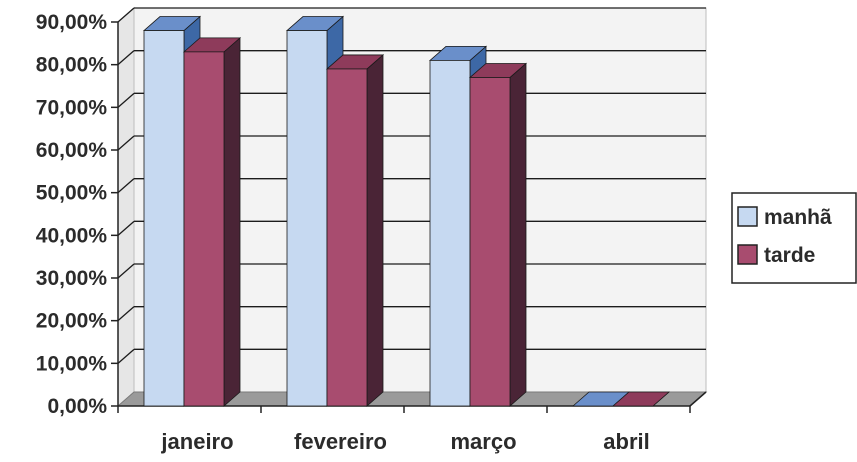 The image size is (857, 462). I want to click on x-axis-category-label: janeiro, so click(196, 441).